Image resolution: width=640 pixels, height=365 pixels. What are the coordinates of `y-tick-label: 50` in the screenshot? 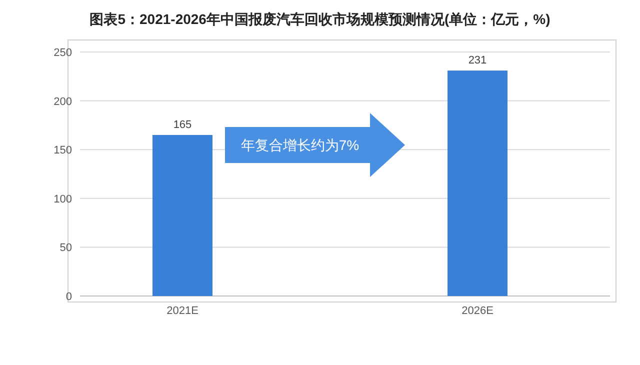 It's located at (66, 248).